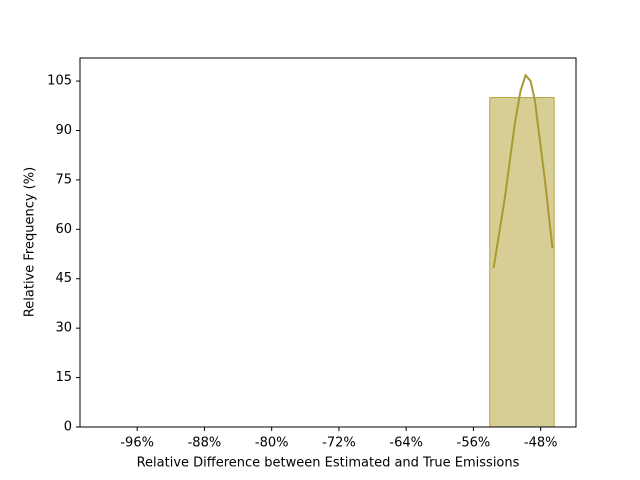 The width and height of the screenshot is (640, 480). I want to click on y-tick-label: 60, so click(63, 229).